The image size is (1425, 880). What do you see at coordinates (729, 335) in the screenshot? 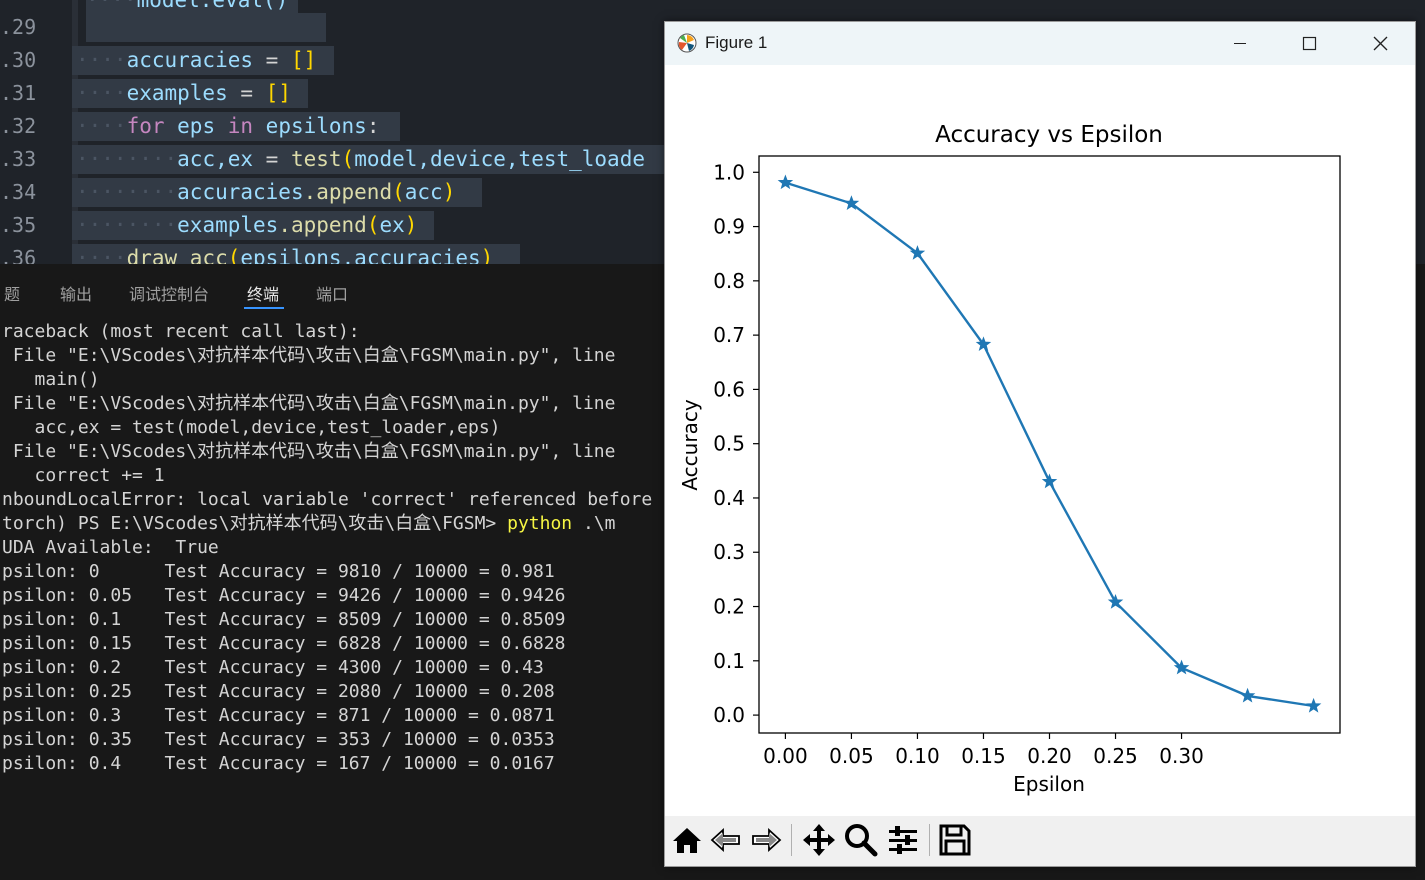
I see `y-tick-label: 0.7` at bounding box center [729, 335].